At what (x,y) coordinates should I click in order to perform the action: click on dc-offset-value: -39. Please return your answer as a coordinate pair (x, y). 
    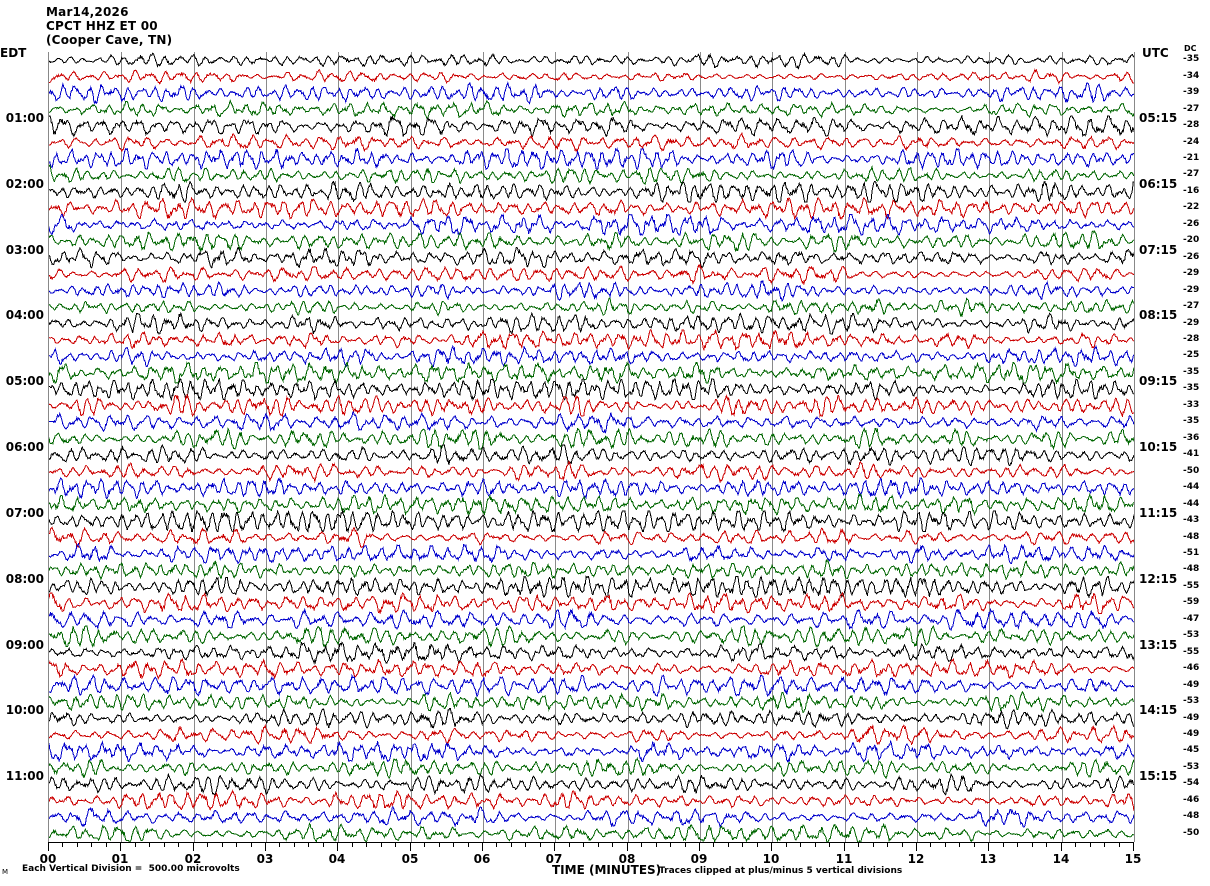
    Looking at the image, I should click on (1191, 92).